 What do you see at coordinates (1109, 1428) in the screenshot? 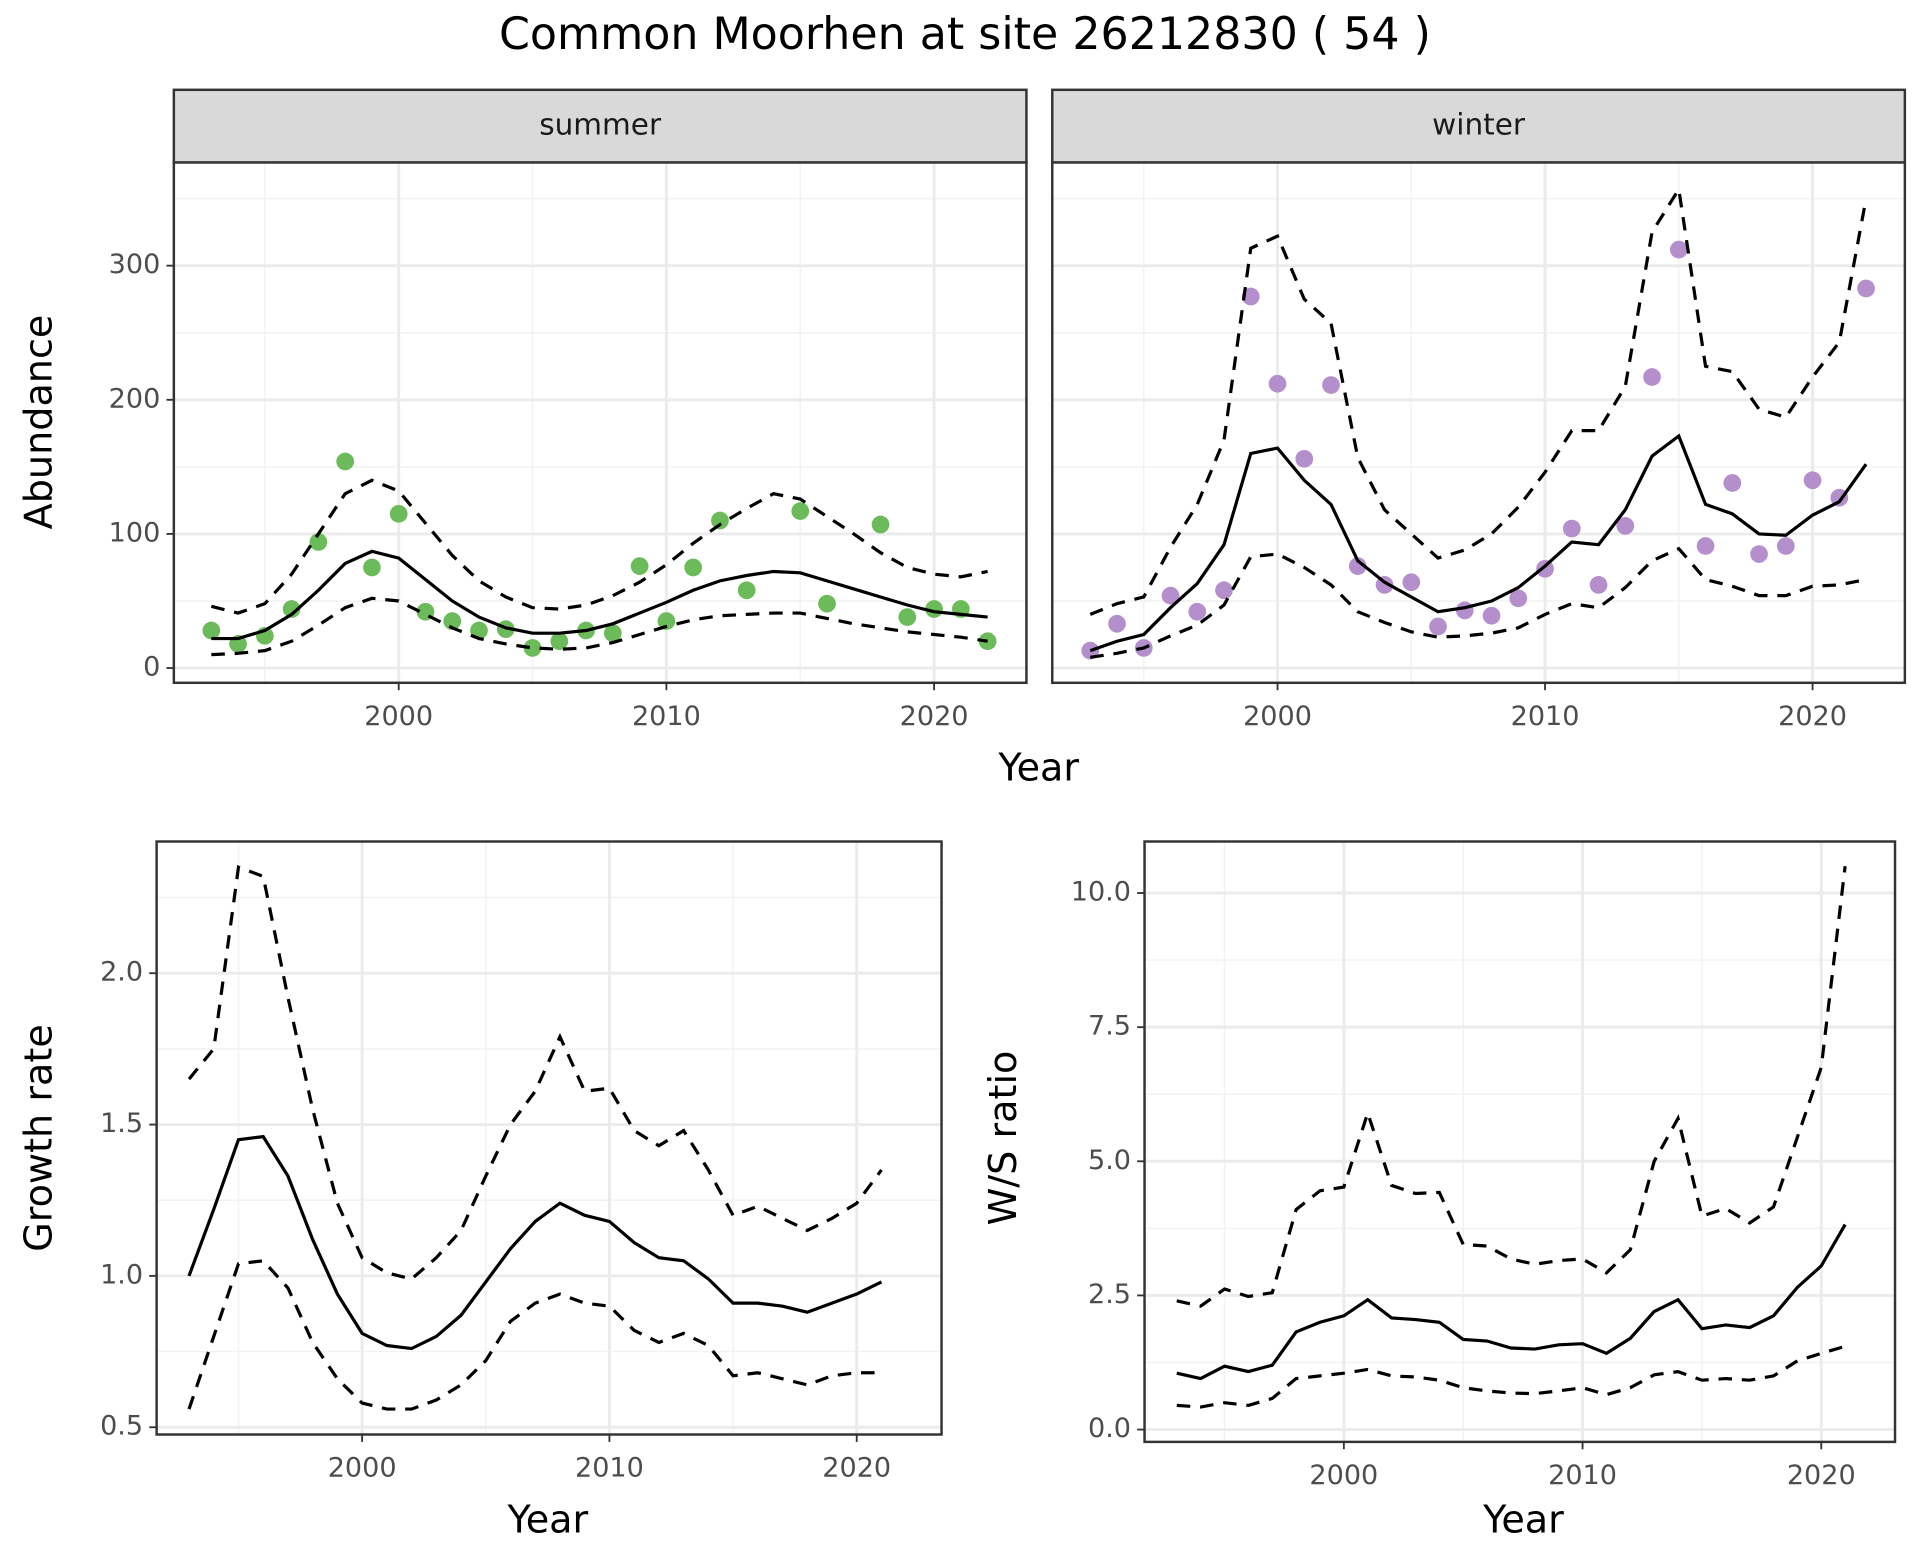
I see `y-tick-label: 0.0` at bounding box center [1109, 1428].